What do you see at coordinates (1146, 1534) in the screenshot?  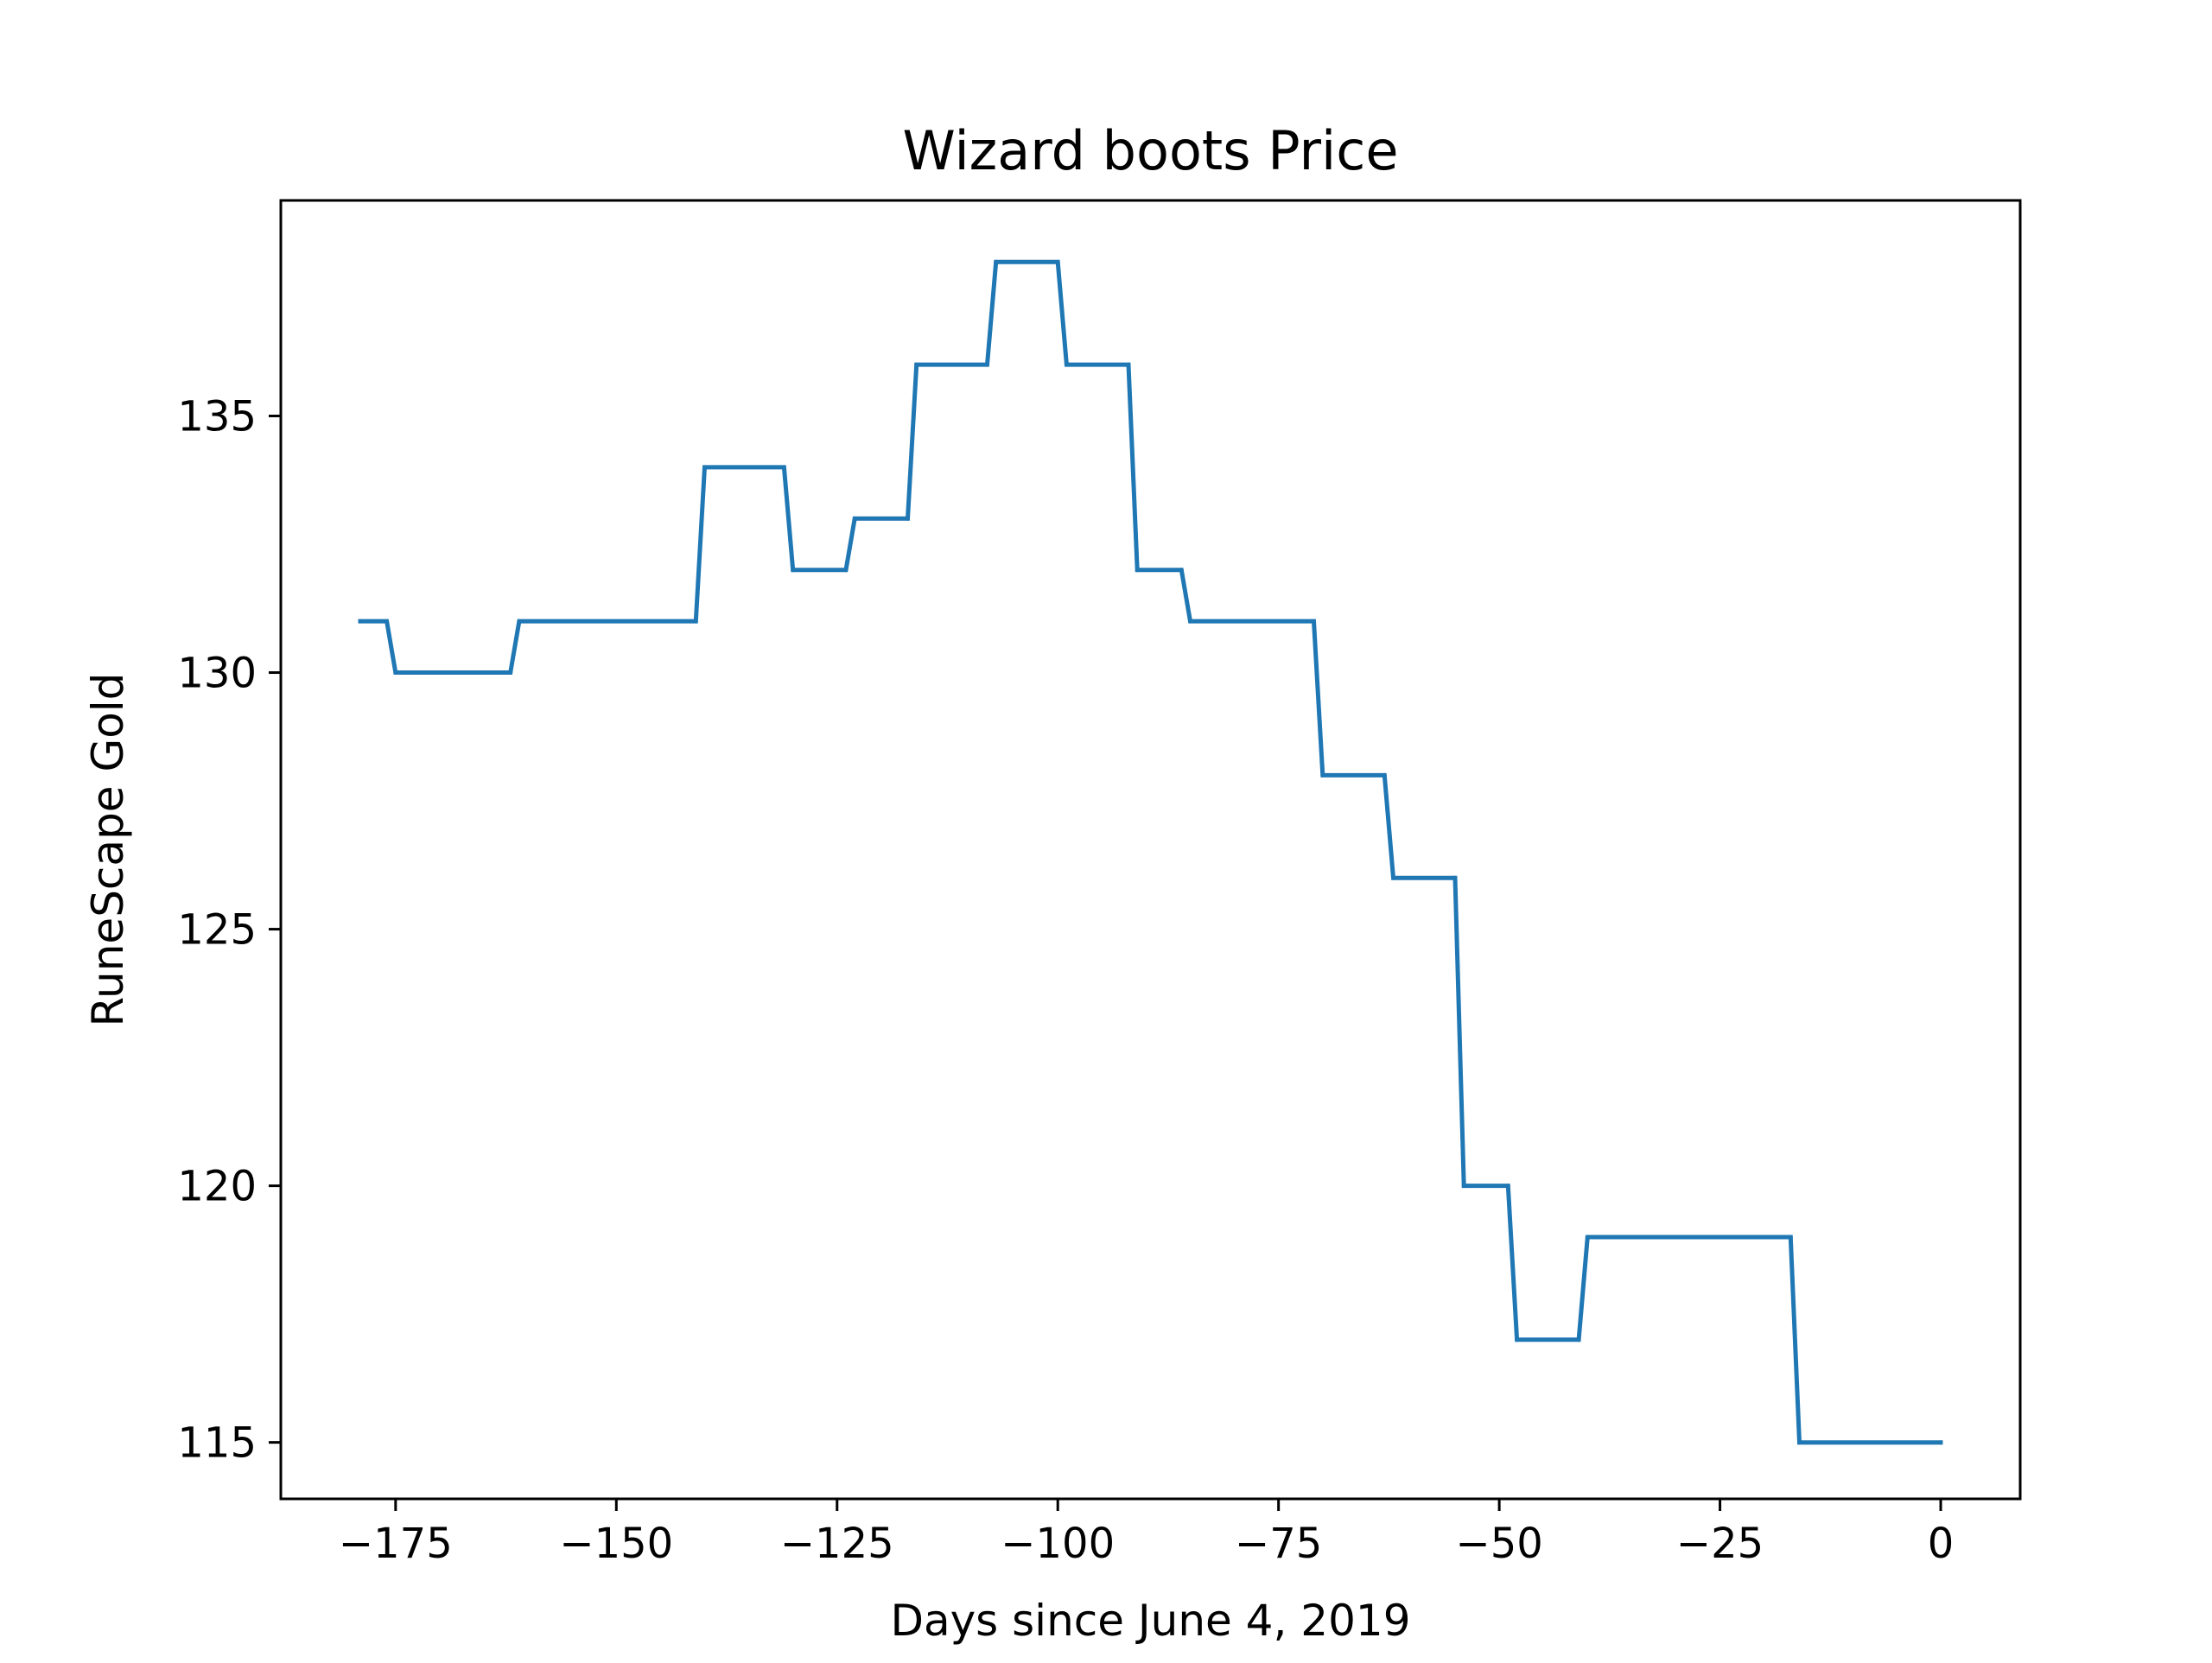 I see `x-axis-ticks: −175 −150 −125 −100 −75 −50 −25 0` at bounding box center [1146, 1534].